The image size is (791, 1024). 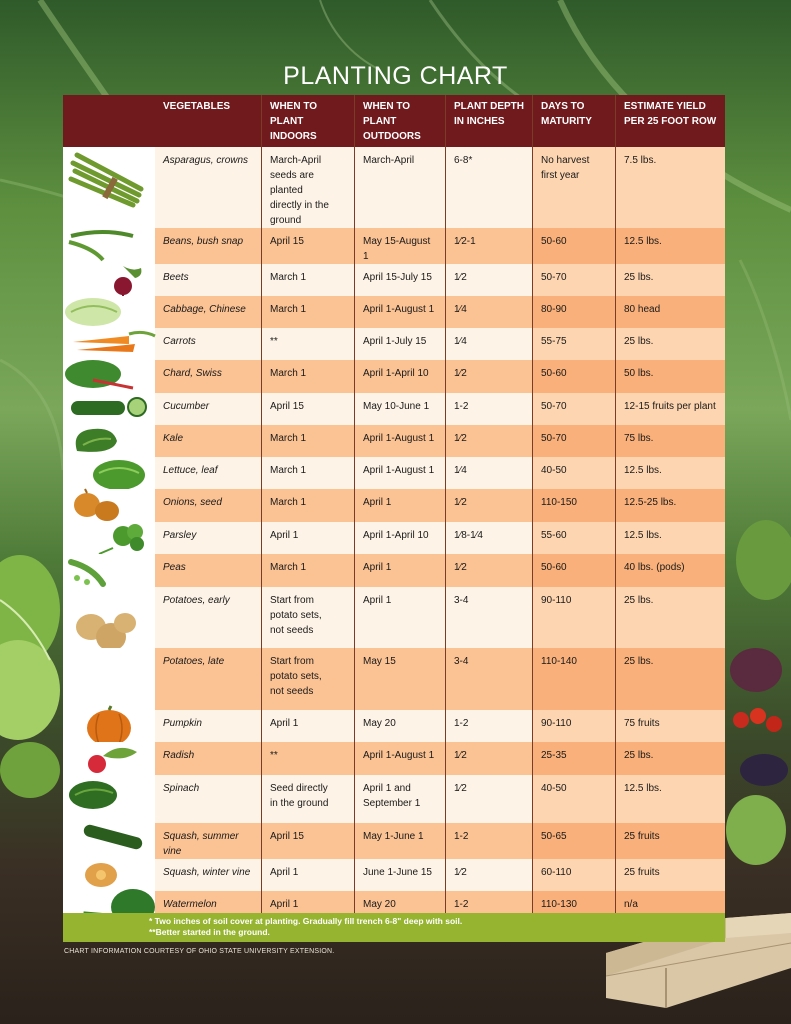 I want to click on days-maturity-cell: 55-75, so click(x=574, y=344).